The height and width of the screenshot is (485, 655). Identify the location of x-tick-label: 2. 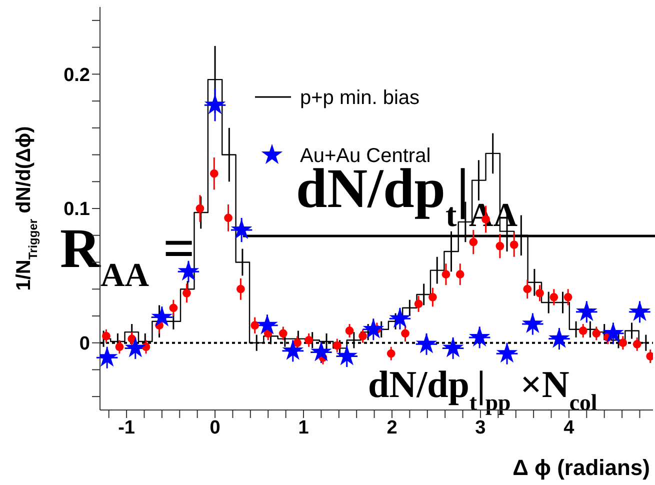
(392, 427).